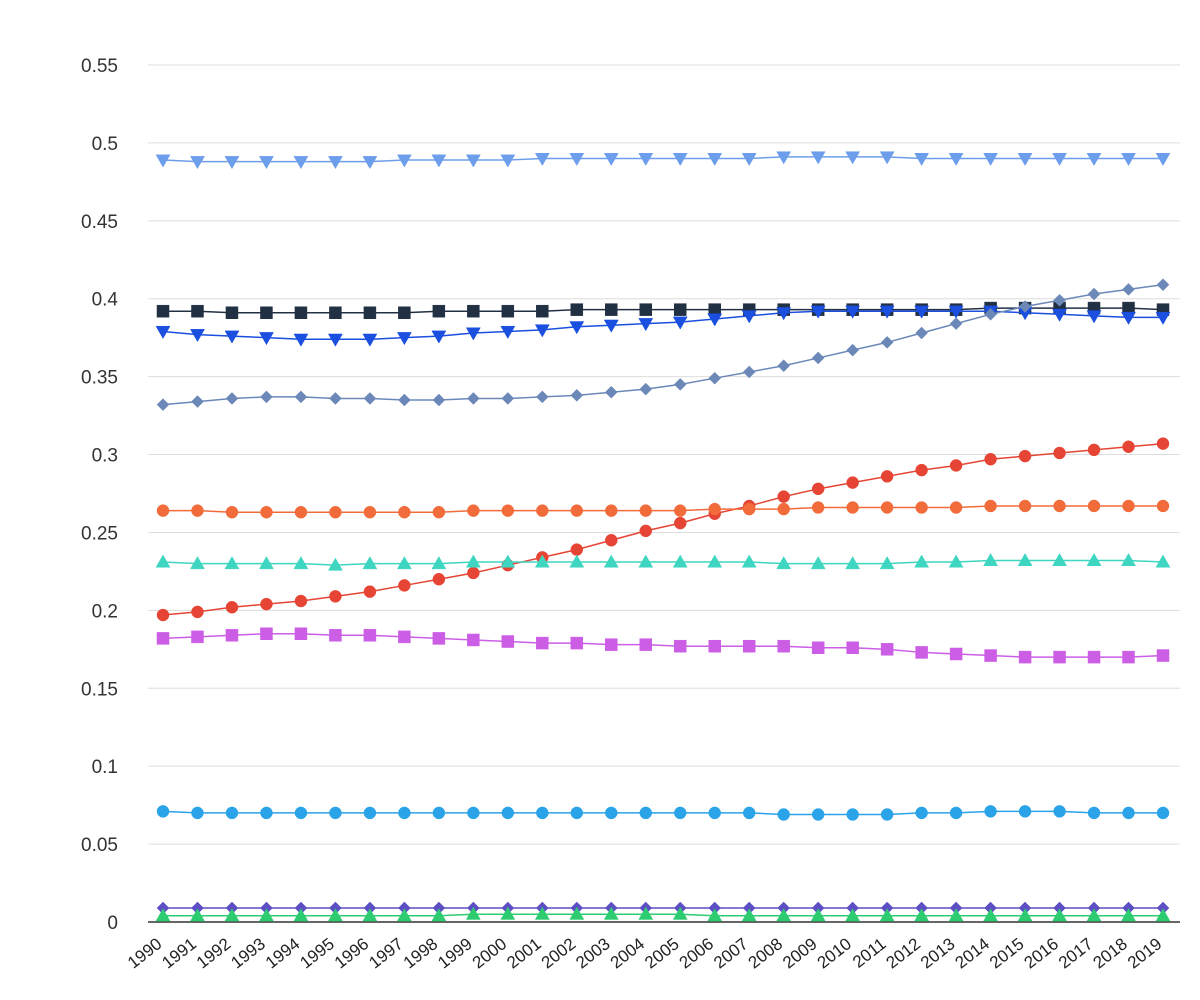 The width and height of the screenshot is (1200, 1000). Describe the element at coordinates (99, 66) in the screenshot. I see `y-tick-label: 0.55` at that location.